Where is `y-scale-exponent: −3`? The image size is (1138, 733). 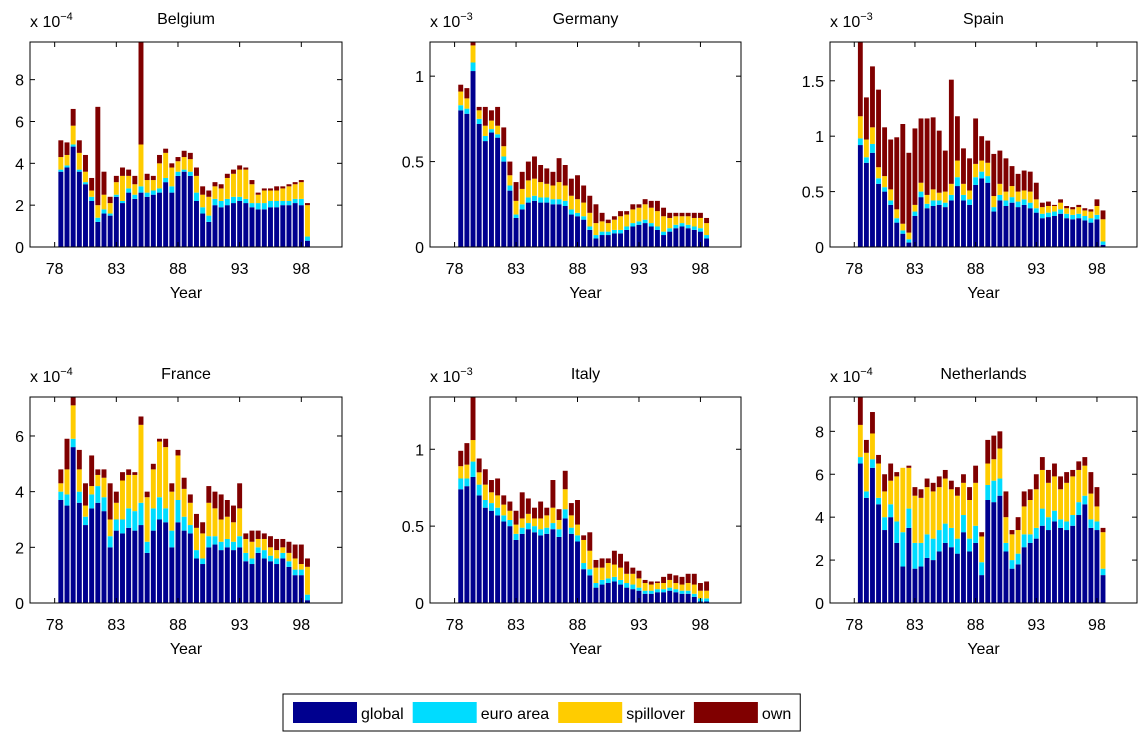
y-scale-exponent: −3 is located at coordinates (466, 17).